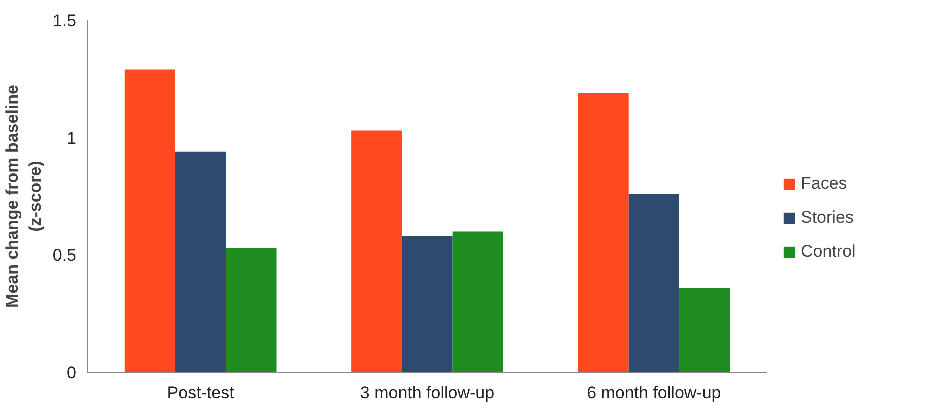 The height and width of the screenshot is (416, 952). I want to click on legend-label: Faces, so click(824, 184).